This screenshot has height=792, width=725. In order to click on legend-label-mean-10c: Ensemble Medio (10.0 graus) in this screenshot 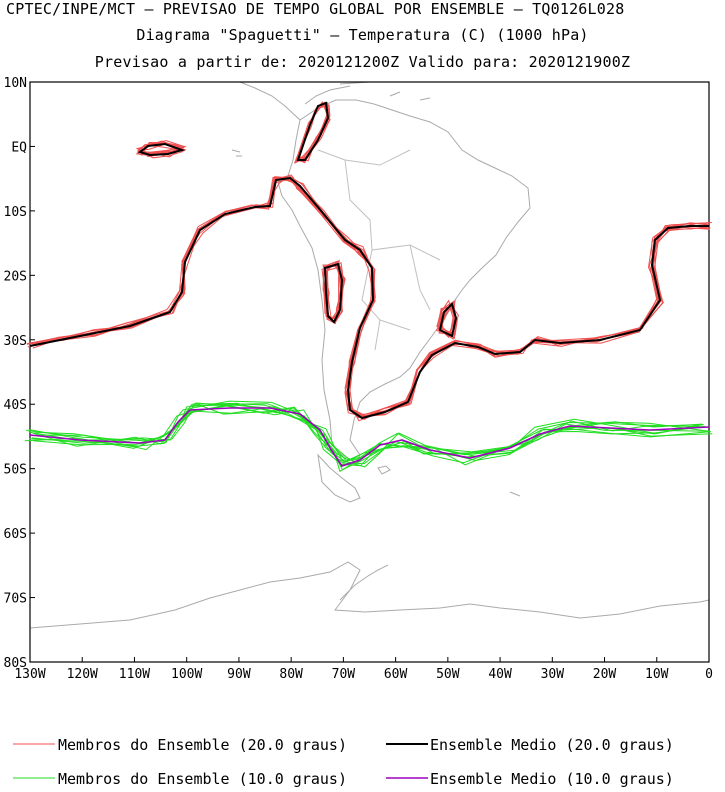, I will do `click(552, 779)`.